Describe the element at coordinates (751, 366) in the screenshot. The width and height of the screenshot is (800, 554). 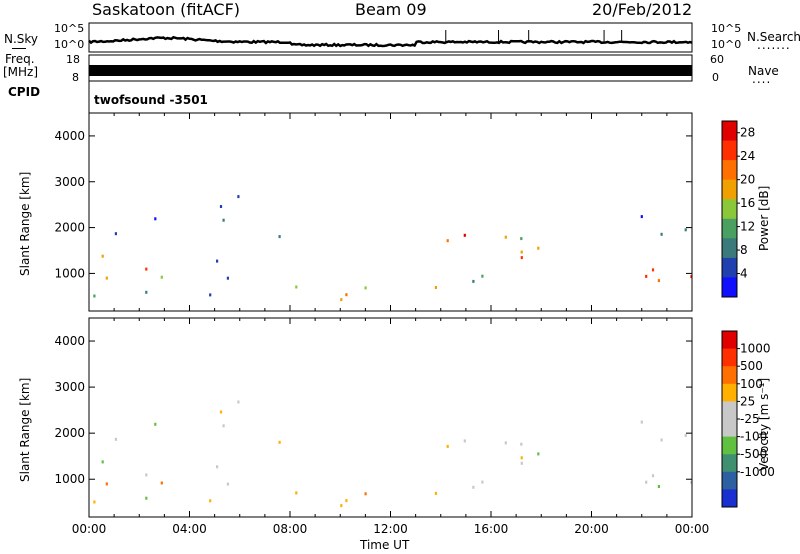
I see `cbar1-label-1: 500` at that location.